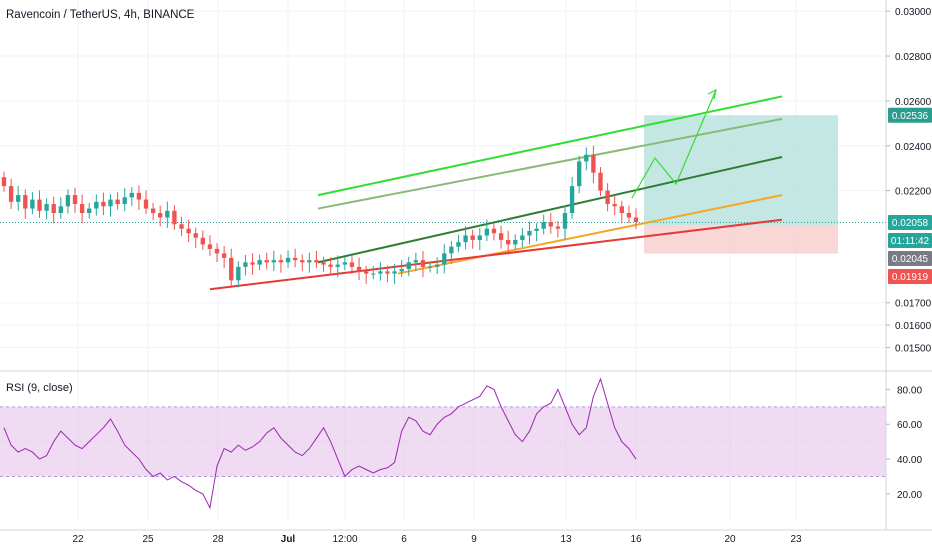  I want to click on rsi-title: RSI (9, close), so click(39, 388).